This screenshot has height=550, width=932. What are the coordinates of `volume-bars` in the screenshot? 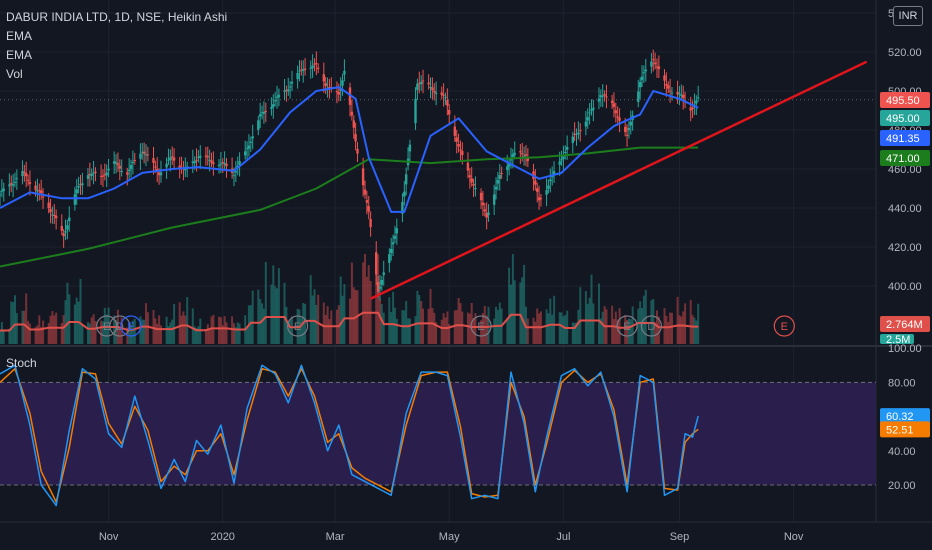 It's located at (350, 299).